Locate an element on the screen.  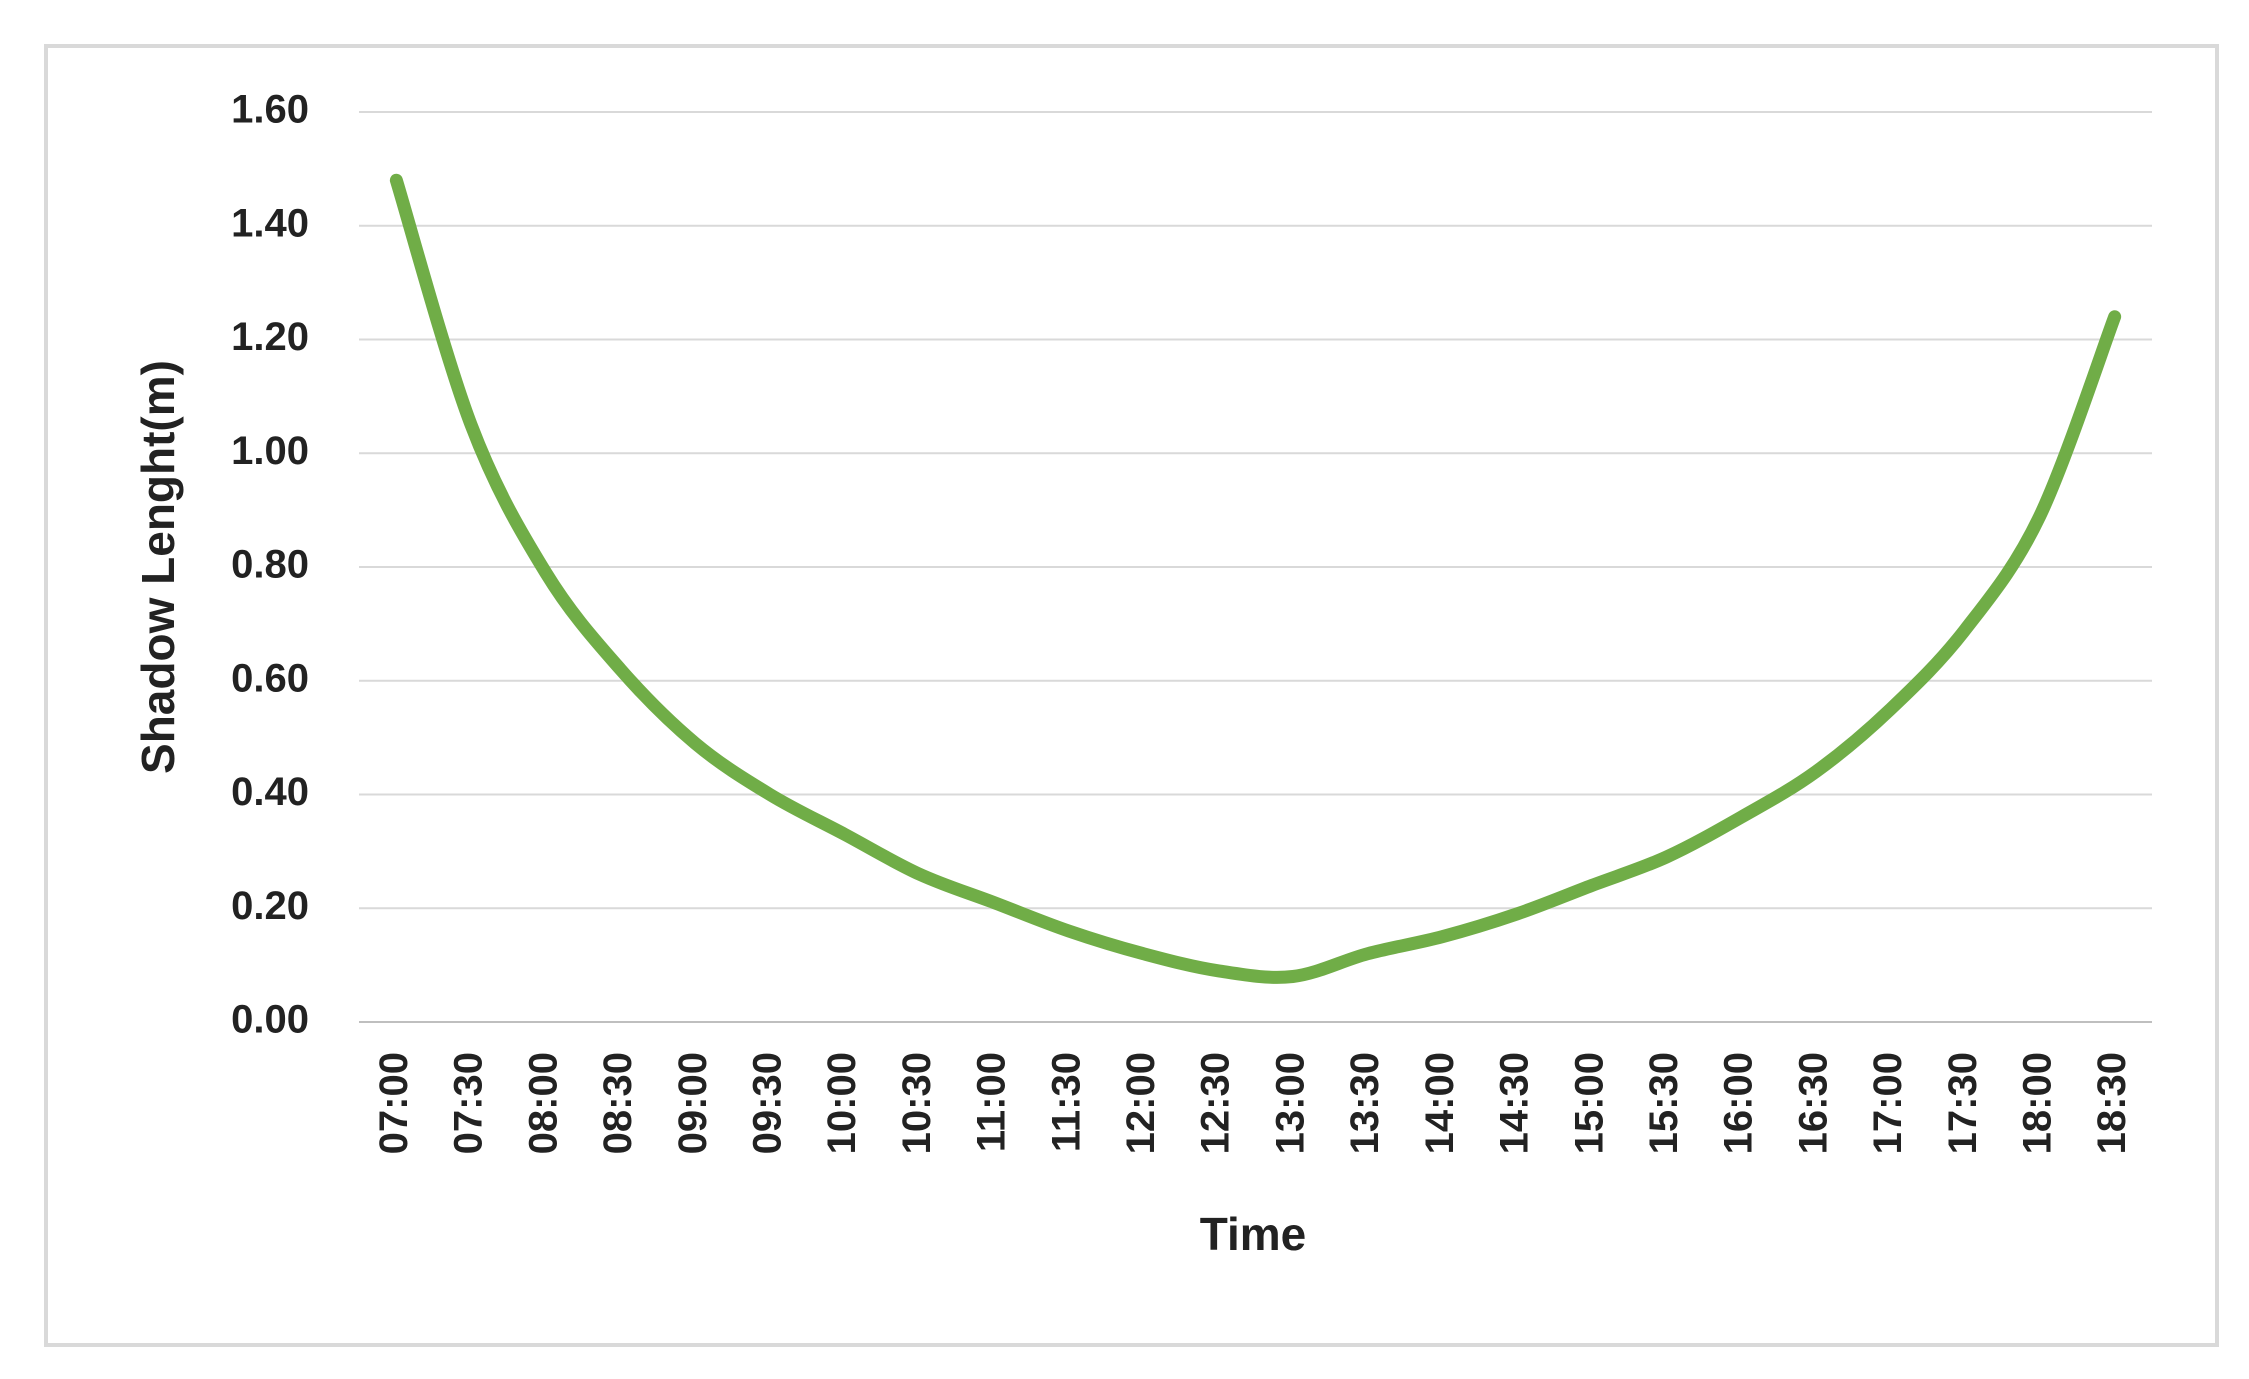
y-tick-label: 1.60 is located at coordinates (270, 110).